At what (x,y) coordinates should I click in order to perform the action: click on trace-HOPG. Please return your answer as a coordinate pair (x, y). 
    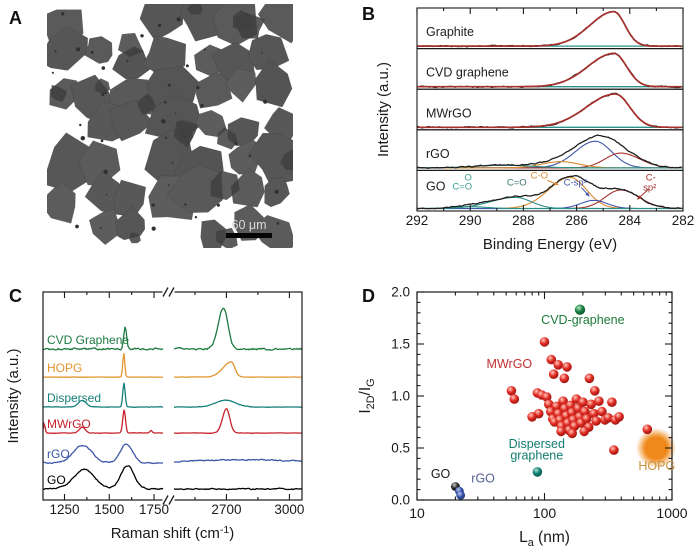
    Looking at the image, I should click on (172, 365).